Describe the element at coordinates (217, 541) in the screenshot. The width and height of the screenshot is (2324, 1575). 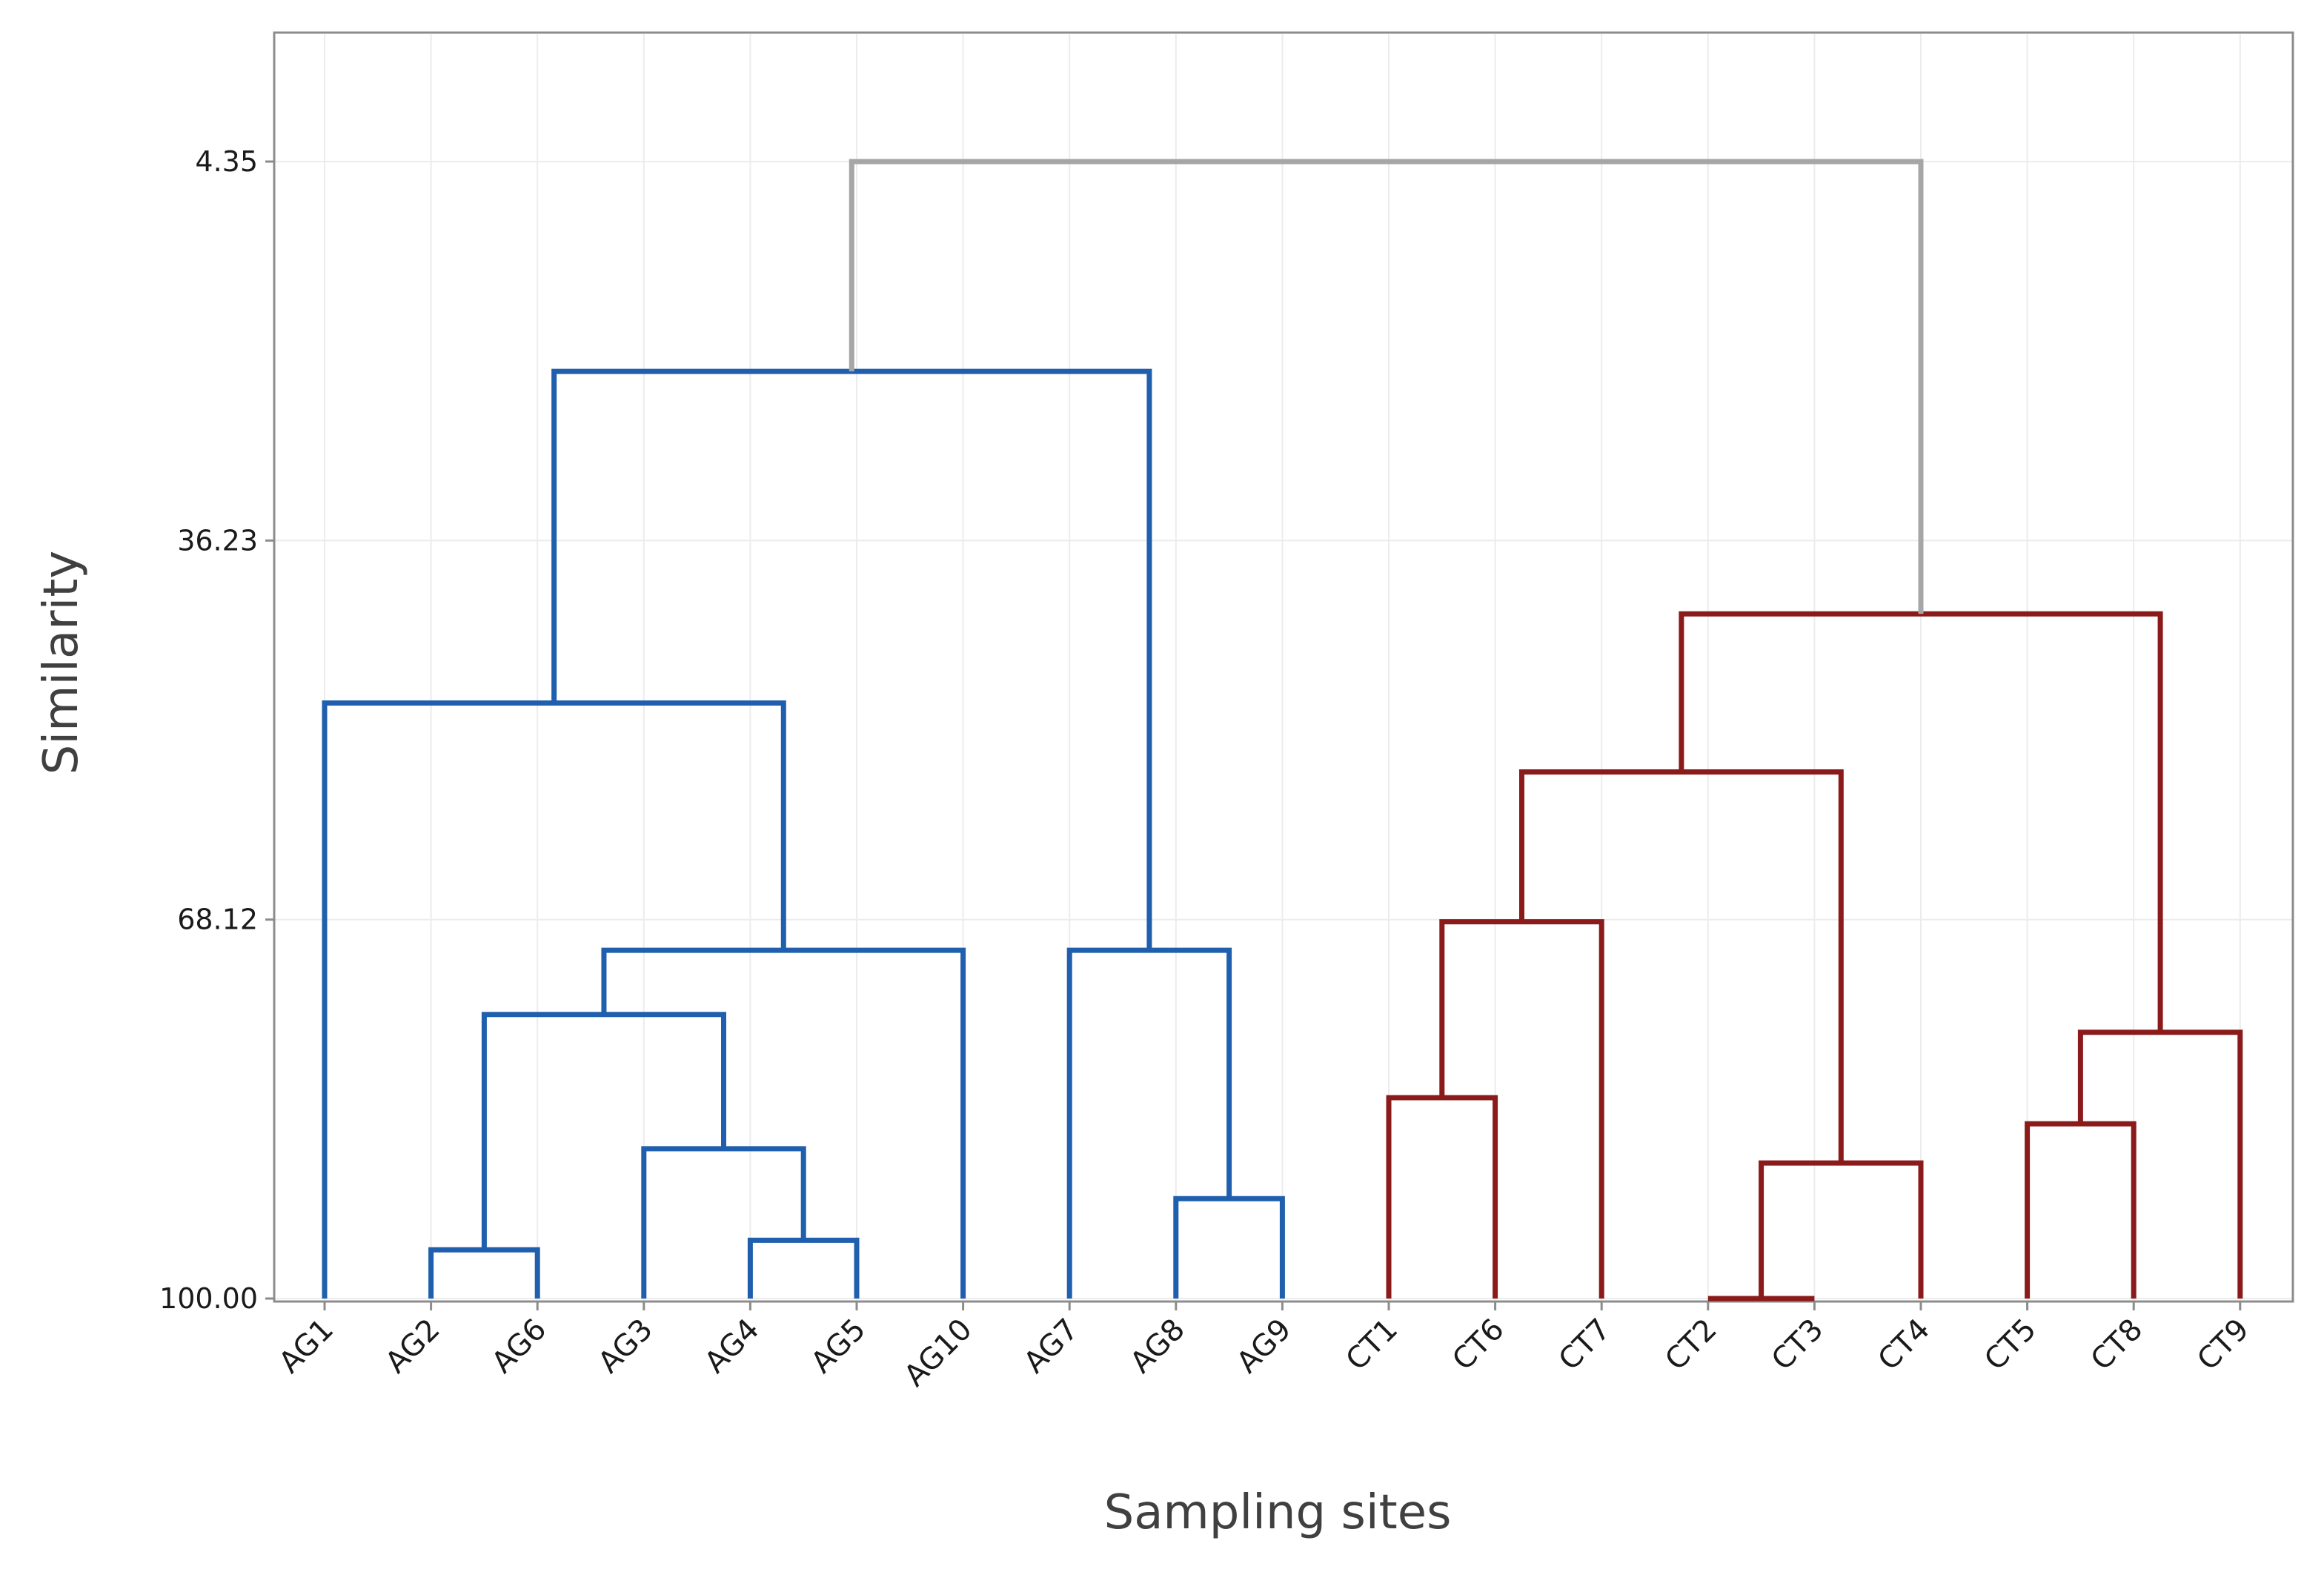
I see `y-tick-label: 36.23` at that location.